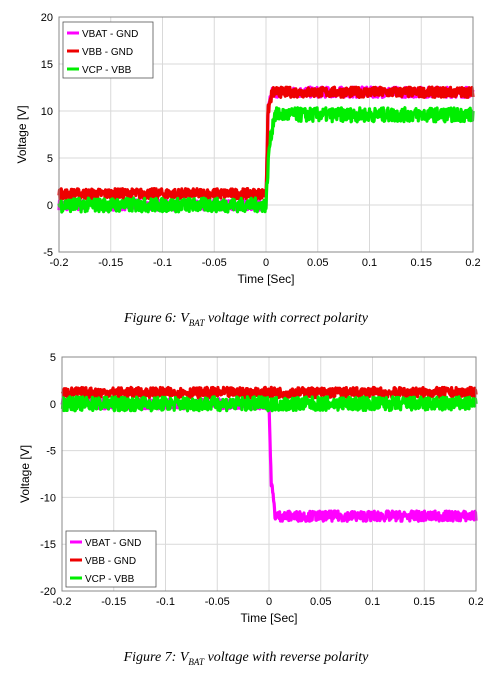 Image resolution: width=492 pixels, height=679 pixels. I want to click on figure-7-caption-prefix: Figure 7:, so click(151, 657).